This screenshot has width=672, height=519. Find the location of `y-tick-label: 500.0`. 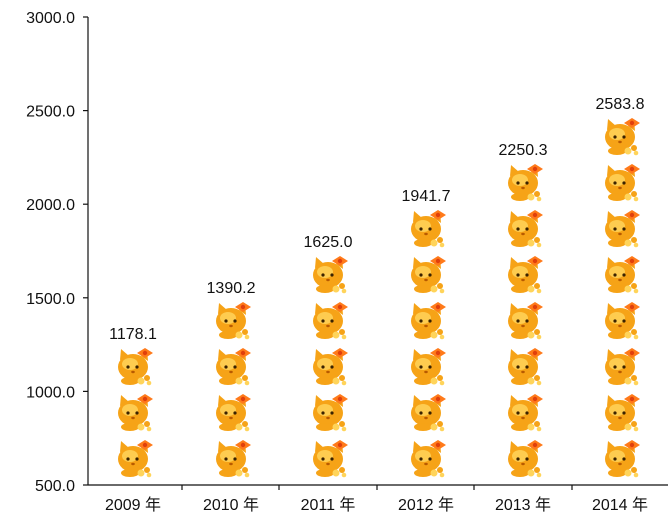

y-tick-label: 500.0 is located at coordinates (55, 486).